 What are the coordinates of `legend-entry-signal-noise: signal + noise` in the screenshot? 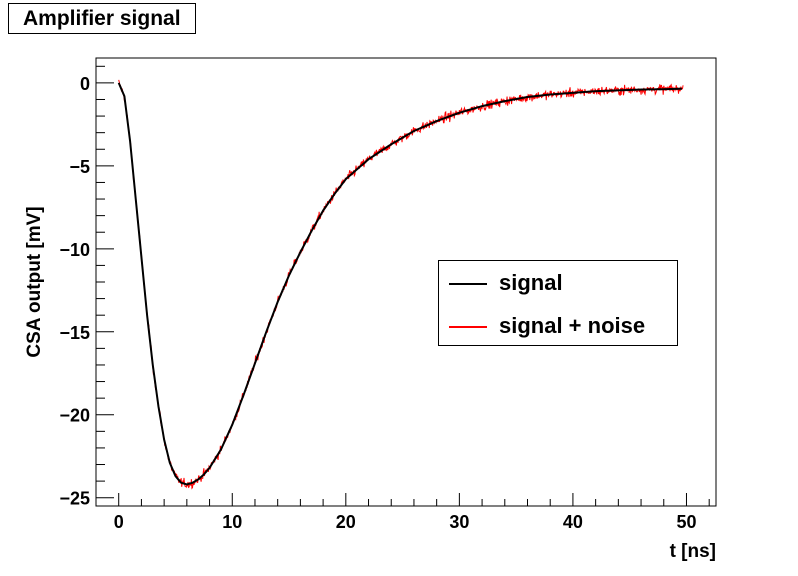 It's located at (558, 326).